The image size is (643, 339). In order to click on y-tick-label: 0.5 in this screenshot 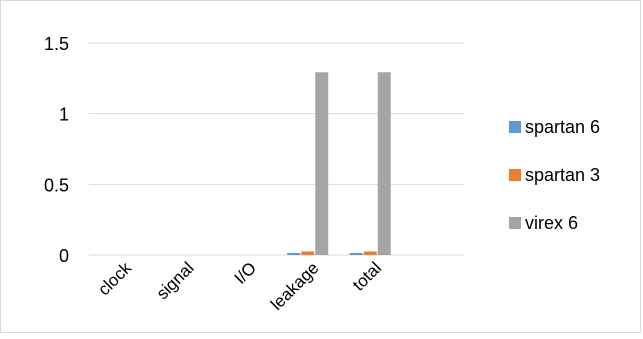, I will do `click(56, 185)`.